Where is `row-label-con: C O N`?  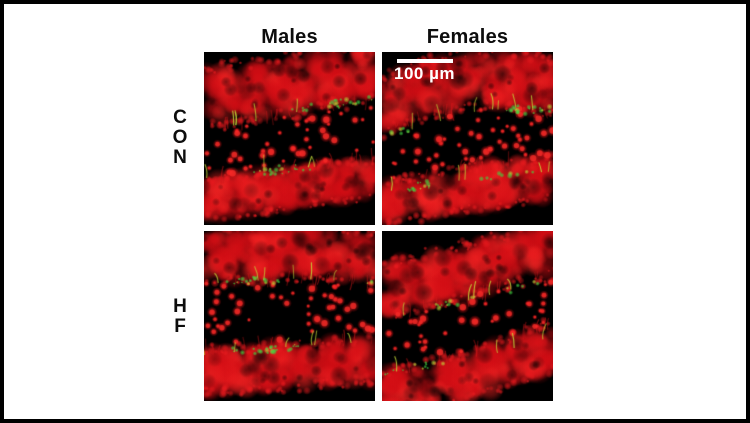
row-label-con: C O N is located at coordinates (180, 137).